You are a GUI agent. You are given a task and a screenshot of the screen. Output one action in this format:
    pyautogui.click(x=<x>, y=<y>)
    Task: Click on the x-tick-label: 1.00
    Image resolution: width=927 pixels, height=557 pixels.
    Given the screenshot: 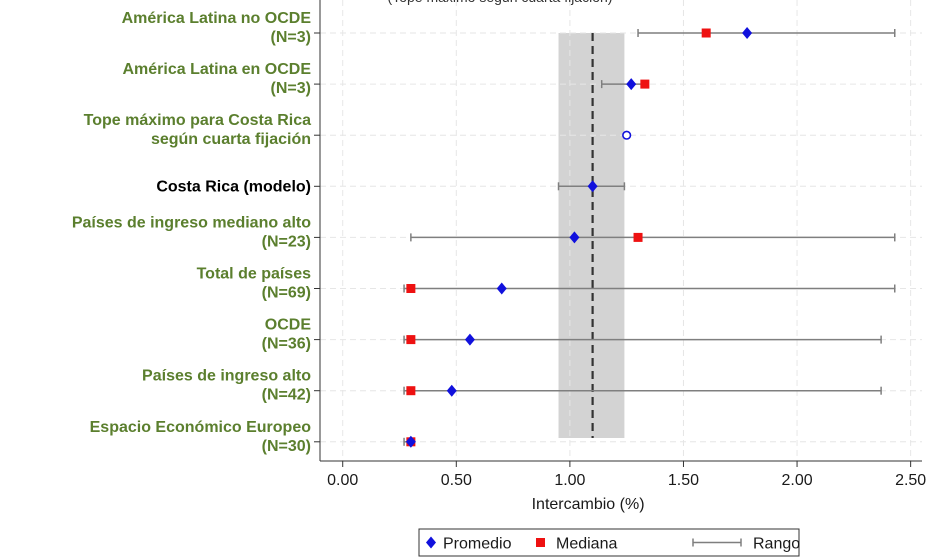 What is the action you would take?
    pyautogui.click(x=569, y=480)
    